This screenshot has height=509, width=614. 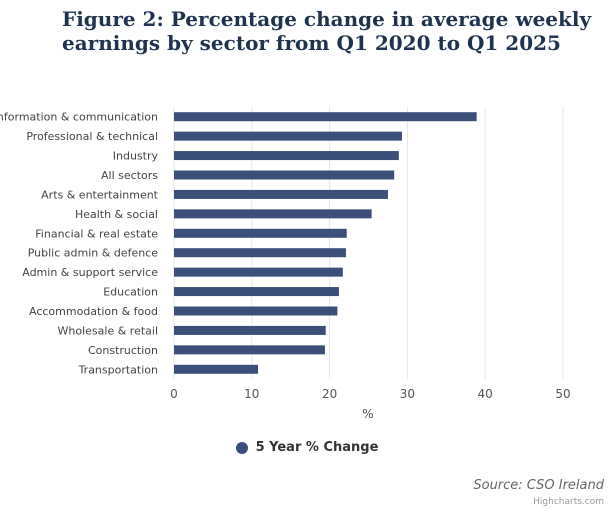 What do you see at coordinates (407, 394) in the screenshot?
I see `x-tick-label: 30` at bounding box center [407, 394].